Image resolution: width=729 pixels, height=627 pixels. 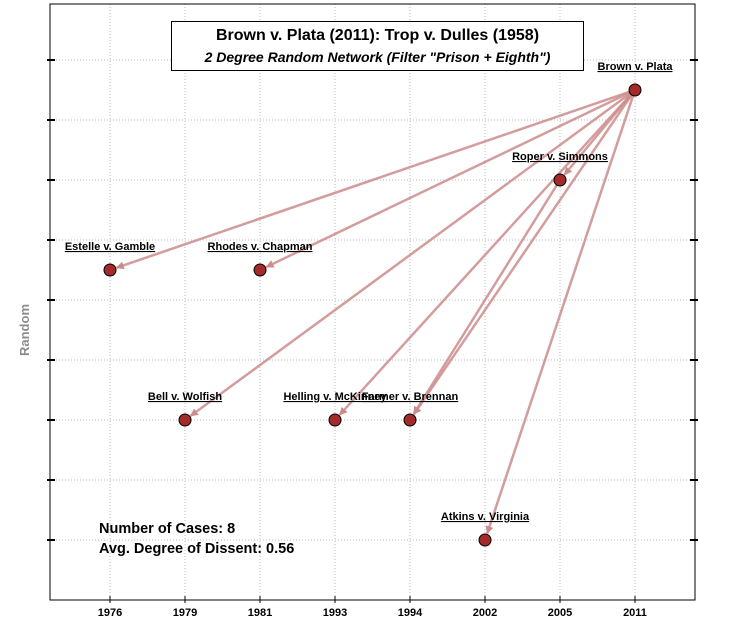 What do you see at coordinates (560, 613) in the screenshot?
I see `x-tick-label: 2005` at bounding box center [560, 613].